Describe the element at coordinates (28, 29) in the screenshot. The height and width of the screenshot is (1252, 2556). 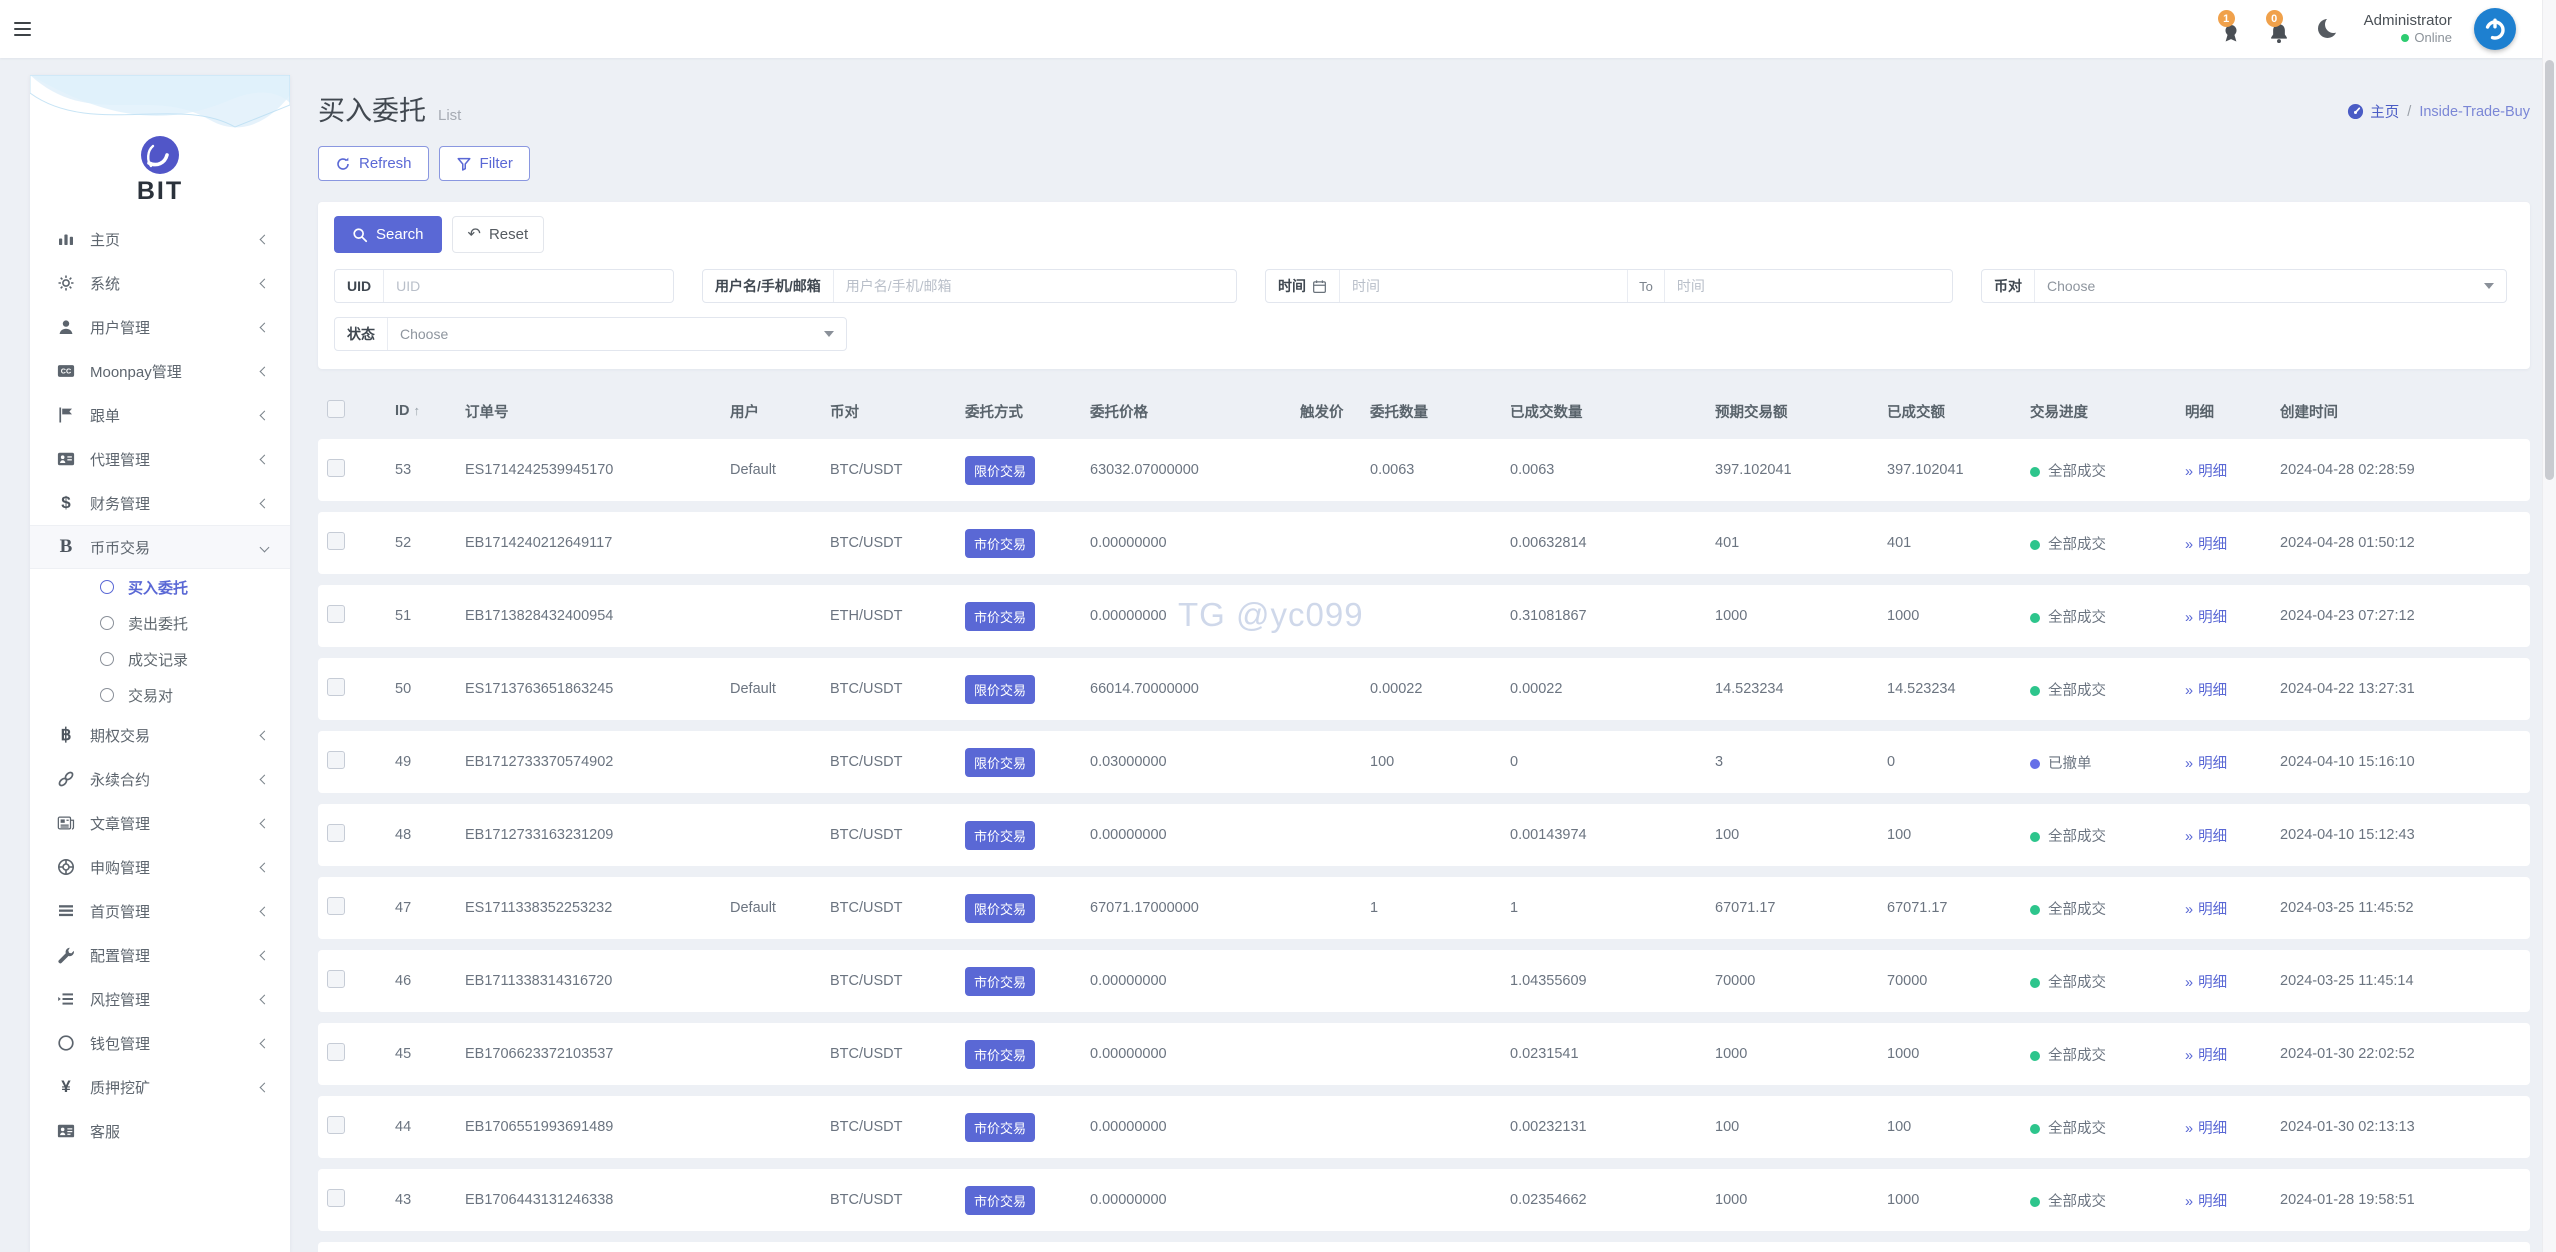
I see `hamburger-menu-icon` at that location.